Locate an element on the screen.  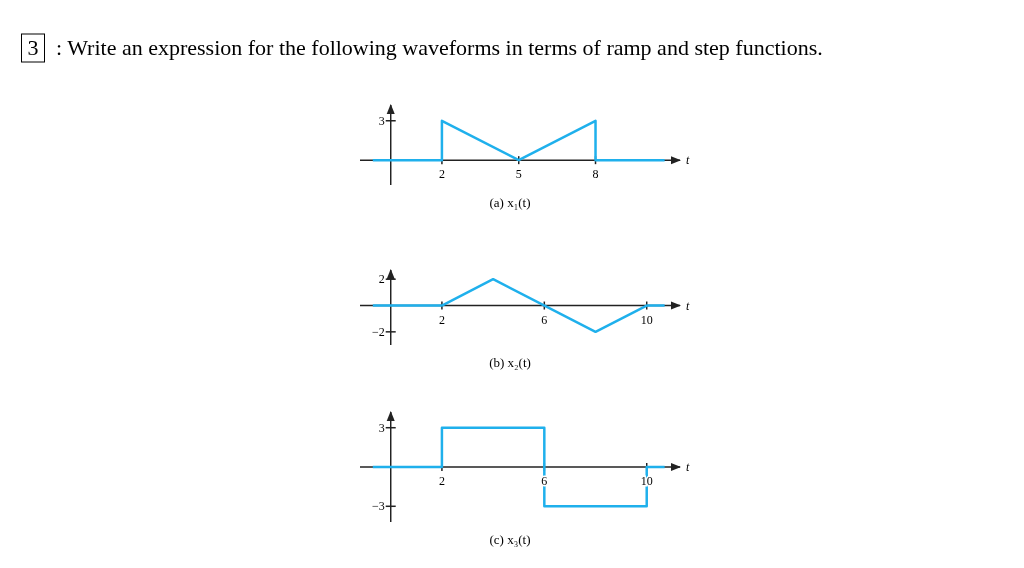
y-tick-label: −3 is located at coordinates (378, 506).